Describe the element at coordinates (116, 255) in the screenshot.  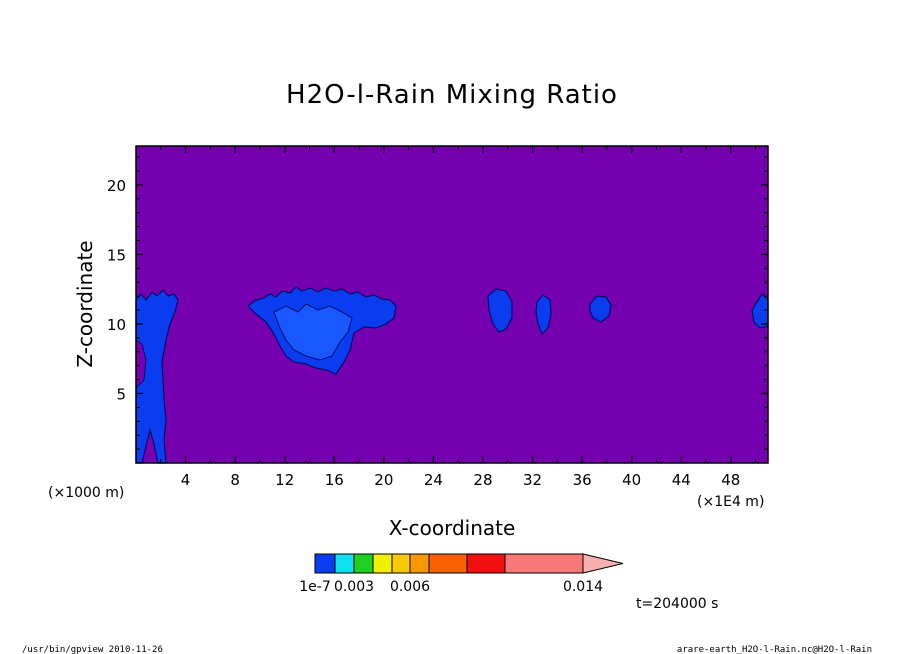
I see `y-tick-label: 15` at that location.